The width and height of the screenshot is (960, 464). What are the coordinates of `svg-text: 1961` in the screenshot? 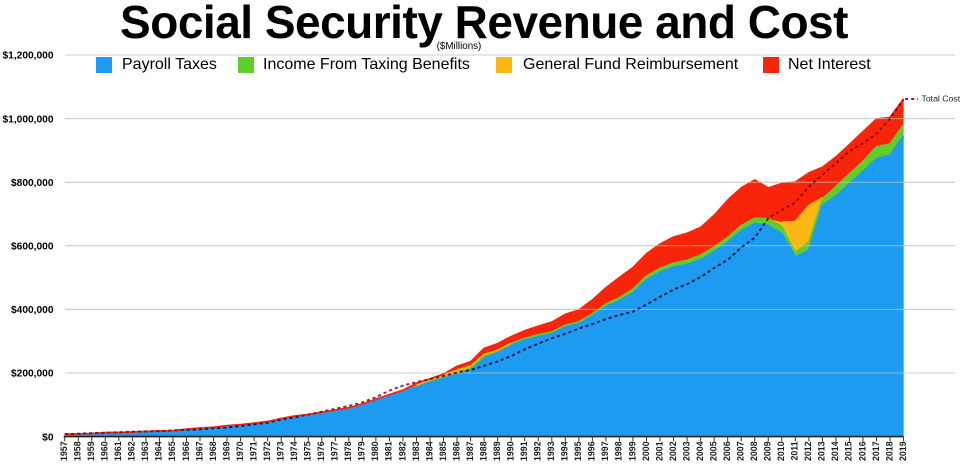 It's located at (118, 451).